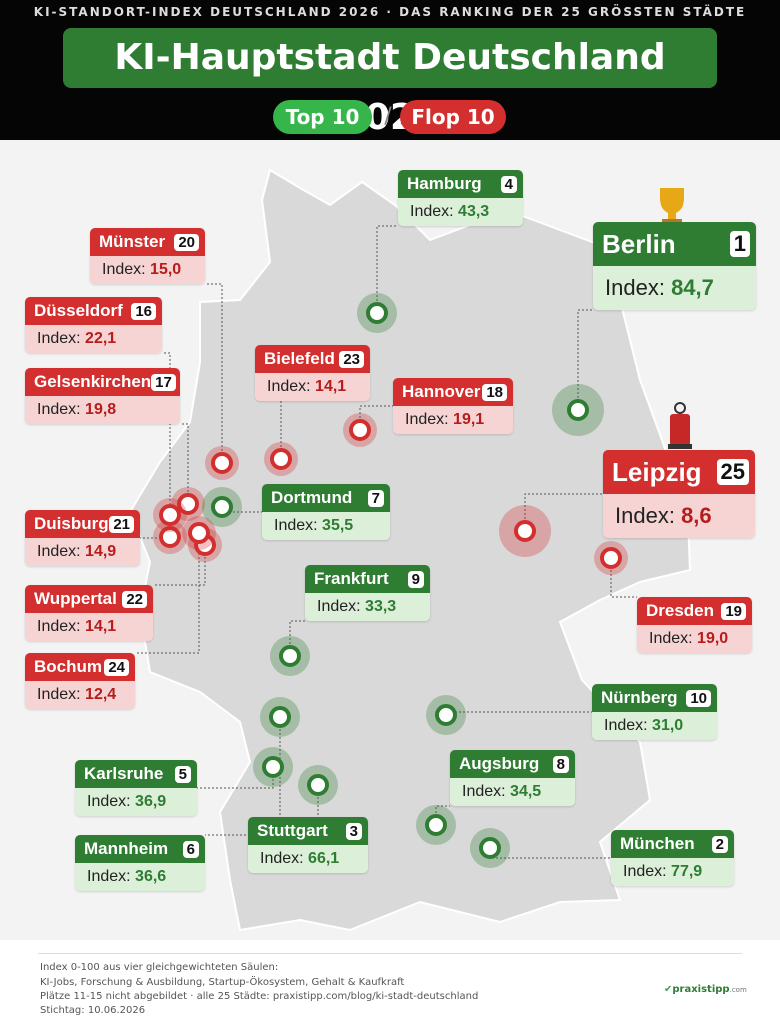 The height and width of the screenshot is (1024, 780). Describe the element at coordinates (512, 778) in the screenshot. I see `city-card: Augsburg 8 Index: 34,5` at that location.